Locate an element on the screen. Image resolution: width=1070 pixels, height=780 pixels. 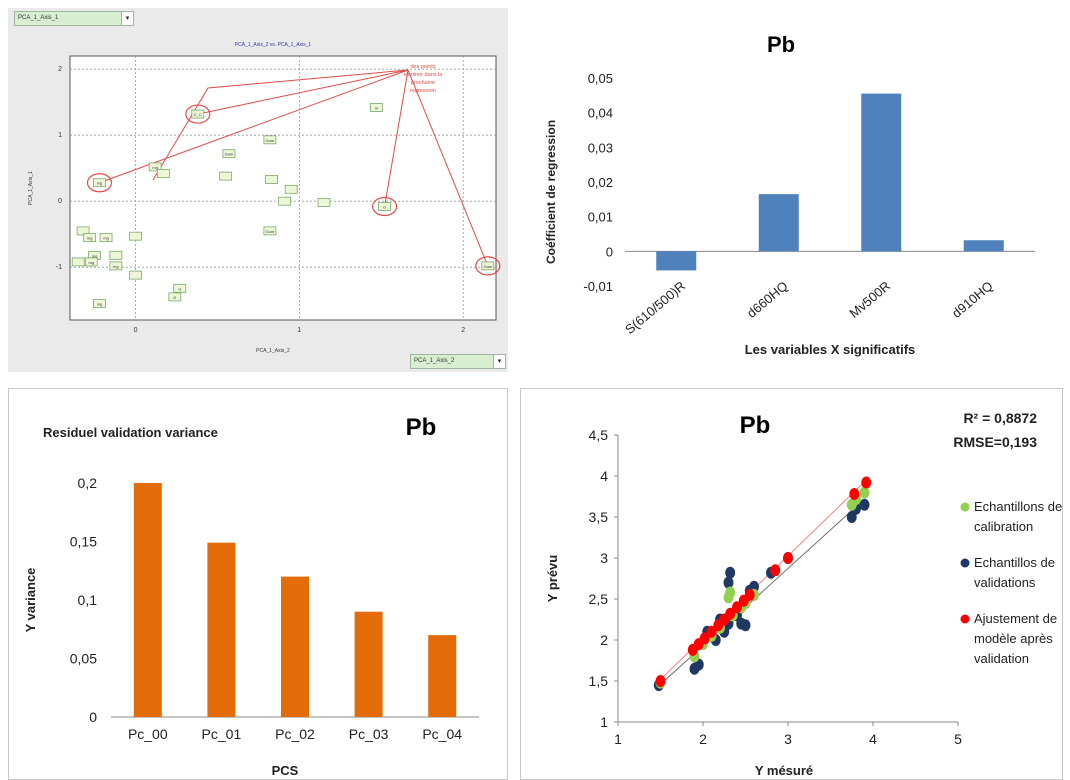
legend-label: Echantillos de validations is located at coordinates (1014, 572).